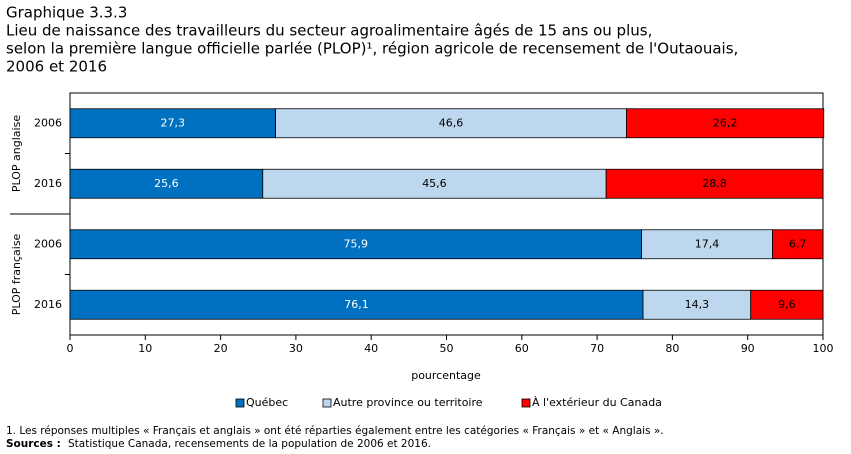 Image resolution: width=851 pixels, height=454 pixels. What do you see at coordinates (522, 348) in the screenshot?
I see `x-tick-label: 60` at bounding box center [522, 348].